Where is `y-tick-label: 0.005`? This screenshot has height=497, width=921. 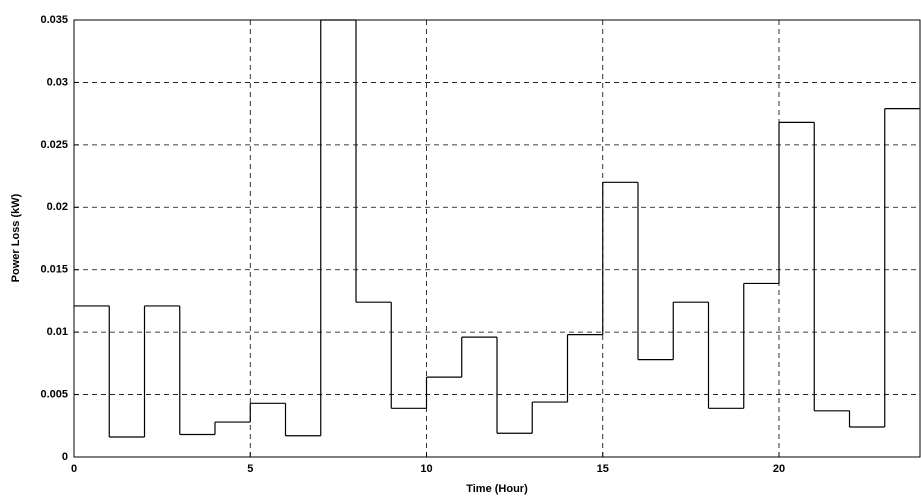
y-tick-label: 0.005 is located at coordinates (54, 394).